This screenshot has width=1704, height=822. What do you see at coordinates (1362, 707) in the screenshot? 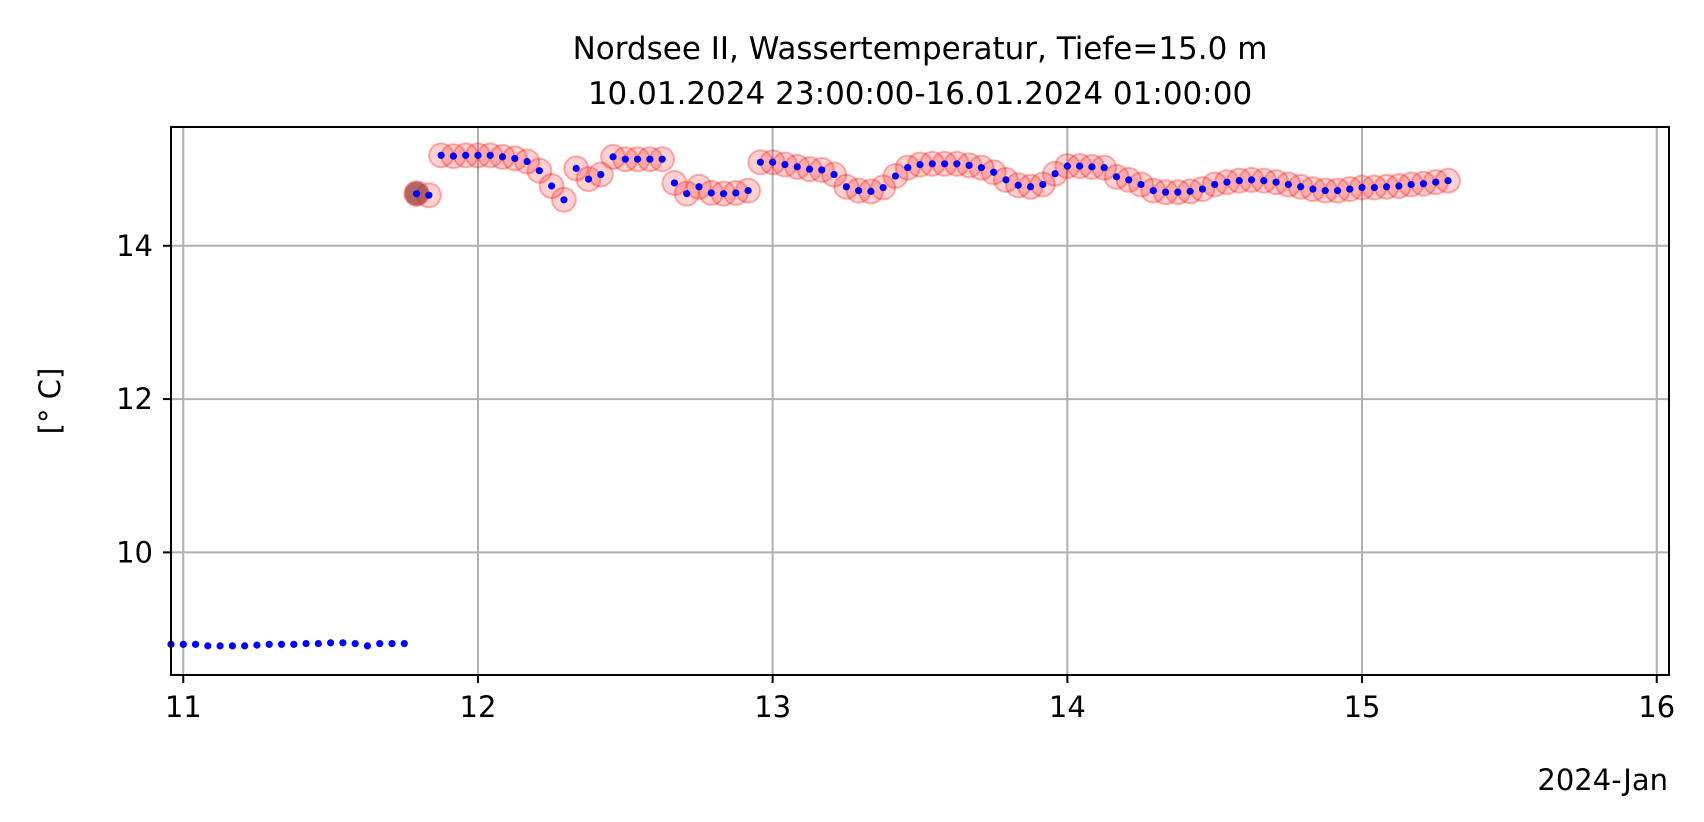
I see `x-tick-label: 15` at bounding box center [1362, 707].